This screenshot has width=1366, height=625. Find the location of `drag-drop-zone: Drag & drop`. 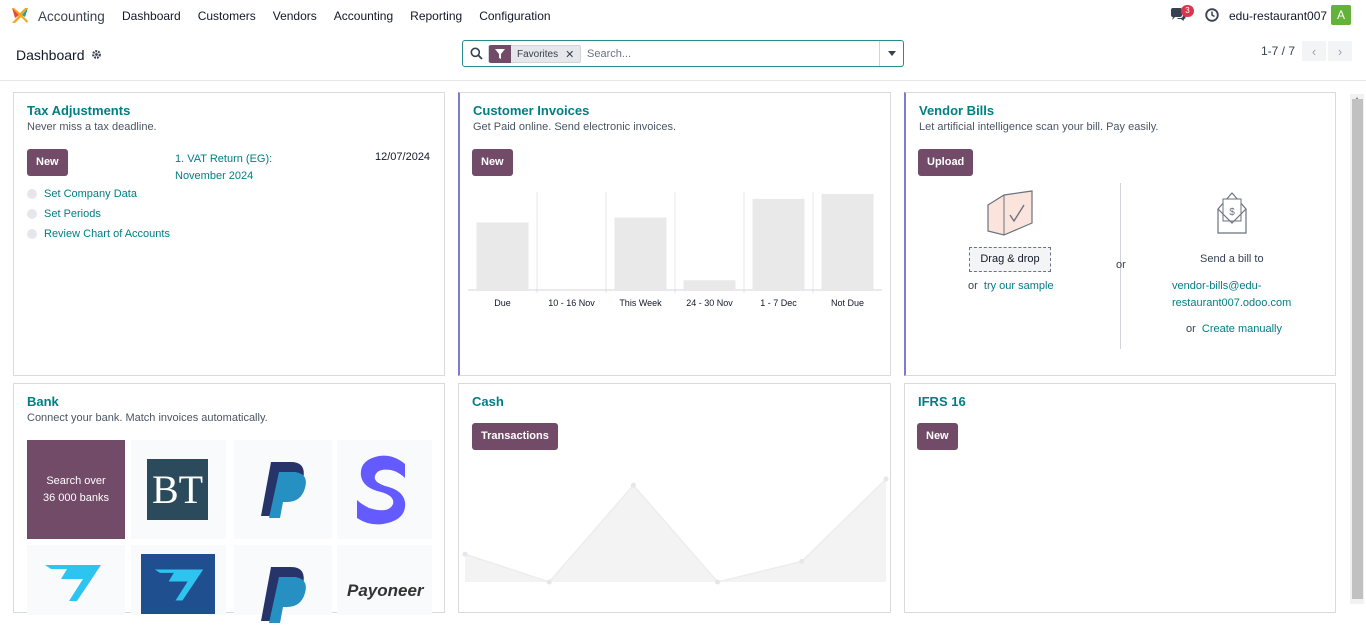

drag-drop-zone: Drag & drop is located at coordinates (1010, 259).